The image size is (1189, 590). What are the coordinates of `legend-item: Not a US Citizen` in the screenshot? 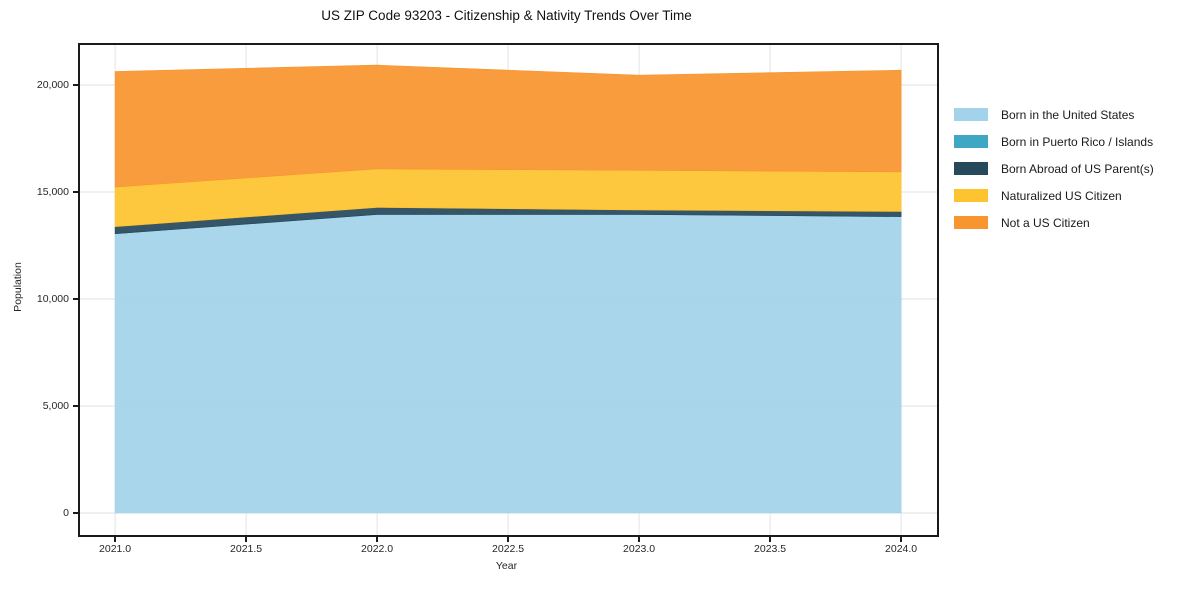 It's located at (1054, 222).